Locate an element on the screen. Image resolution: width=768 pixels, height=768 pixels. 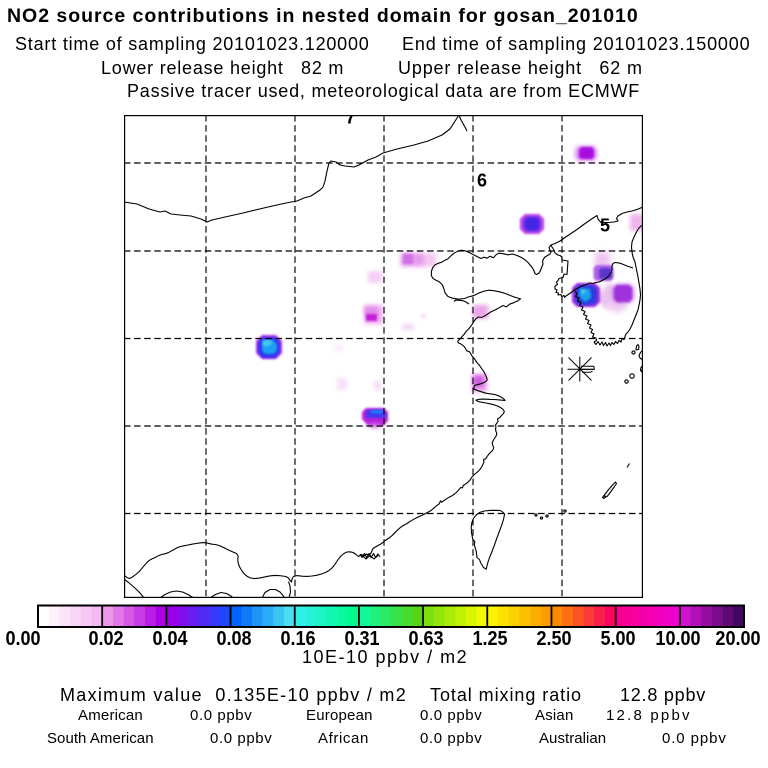
svg-text: 5 is located at coordinates (605, 225).